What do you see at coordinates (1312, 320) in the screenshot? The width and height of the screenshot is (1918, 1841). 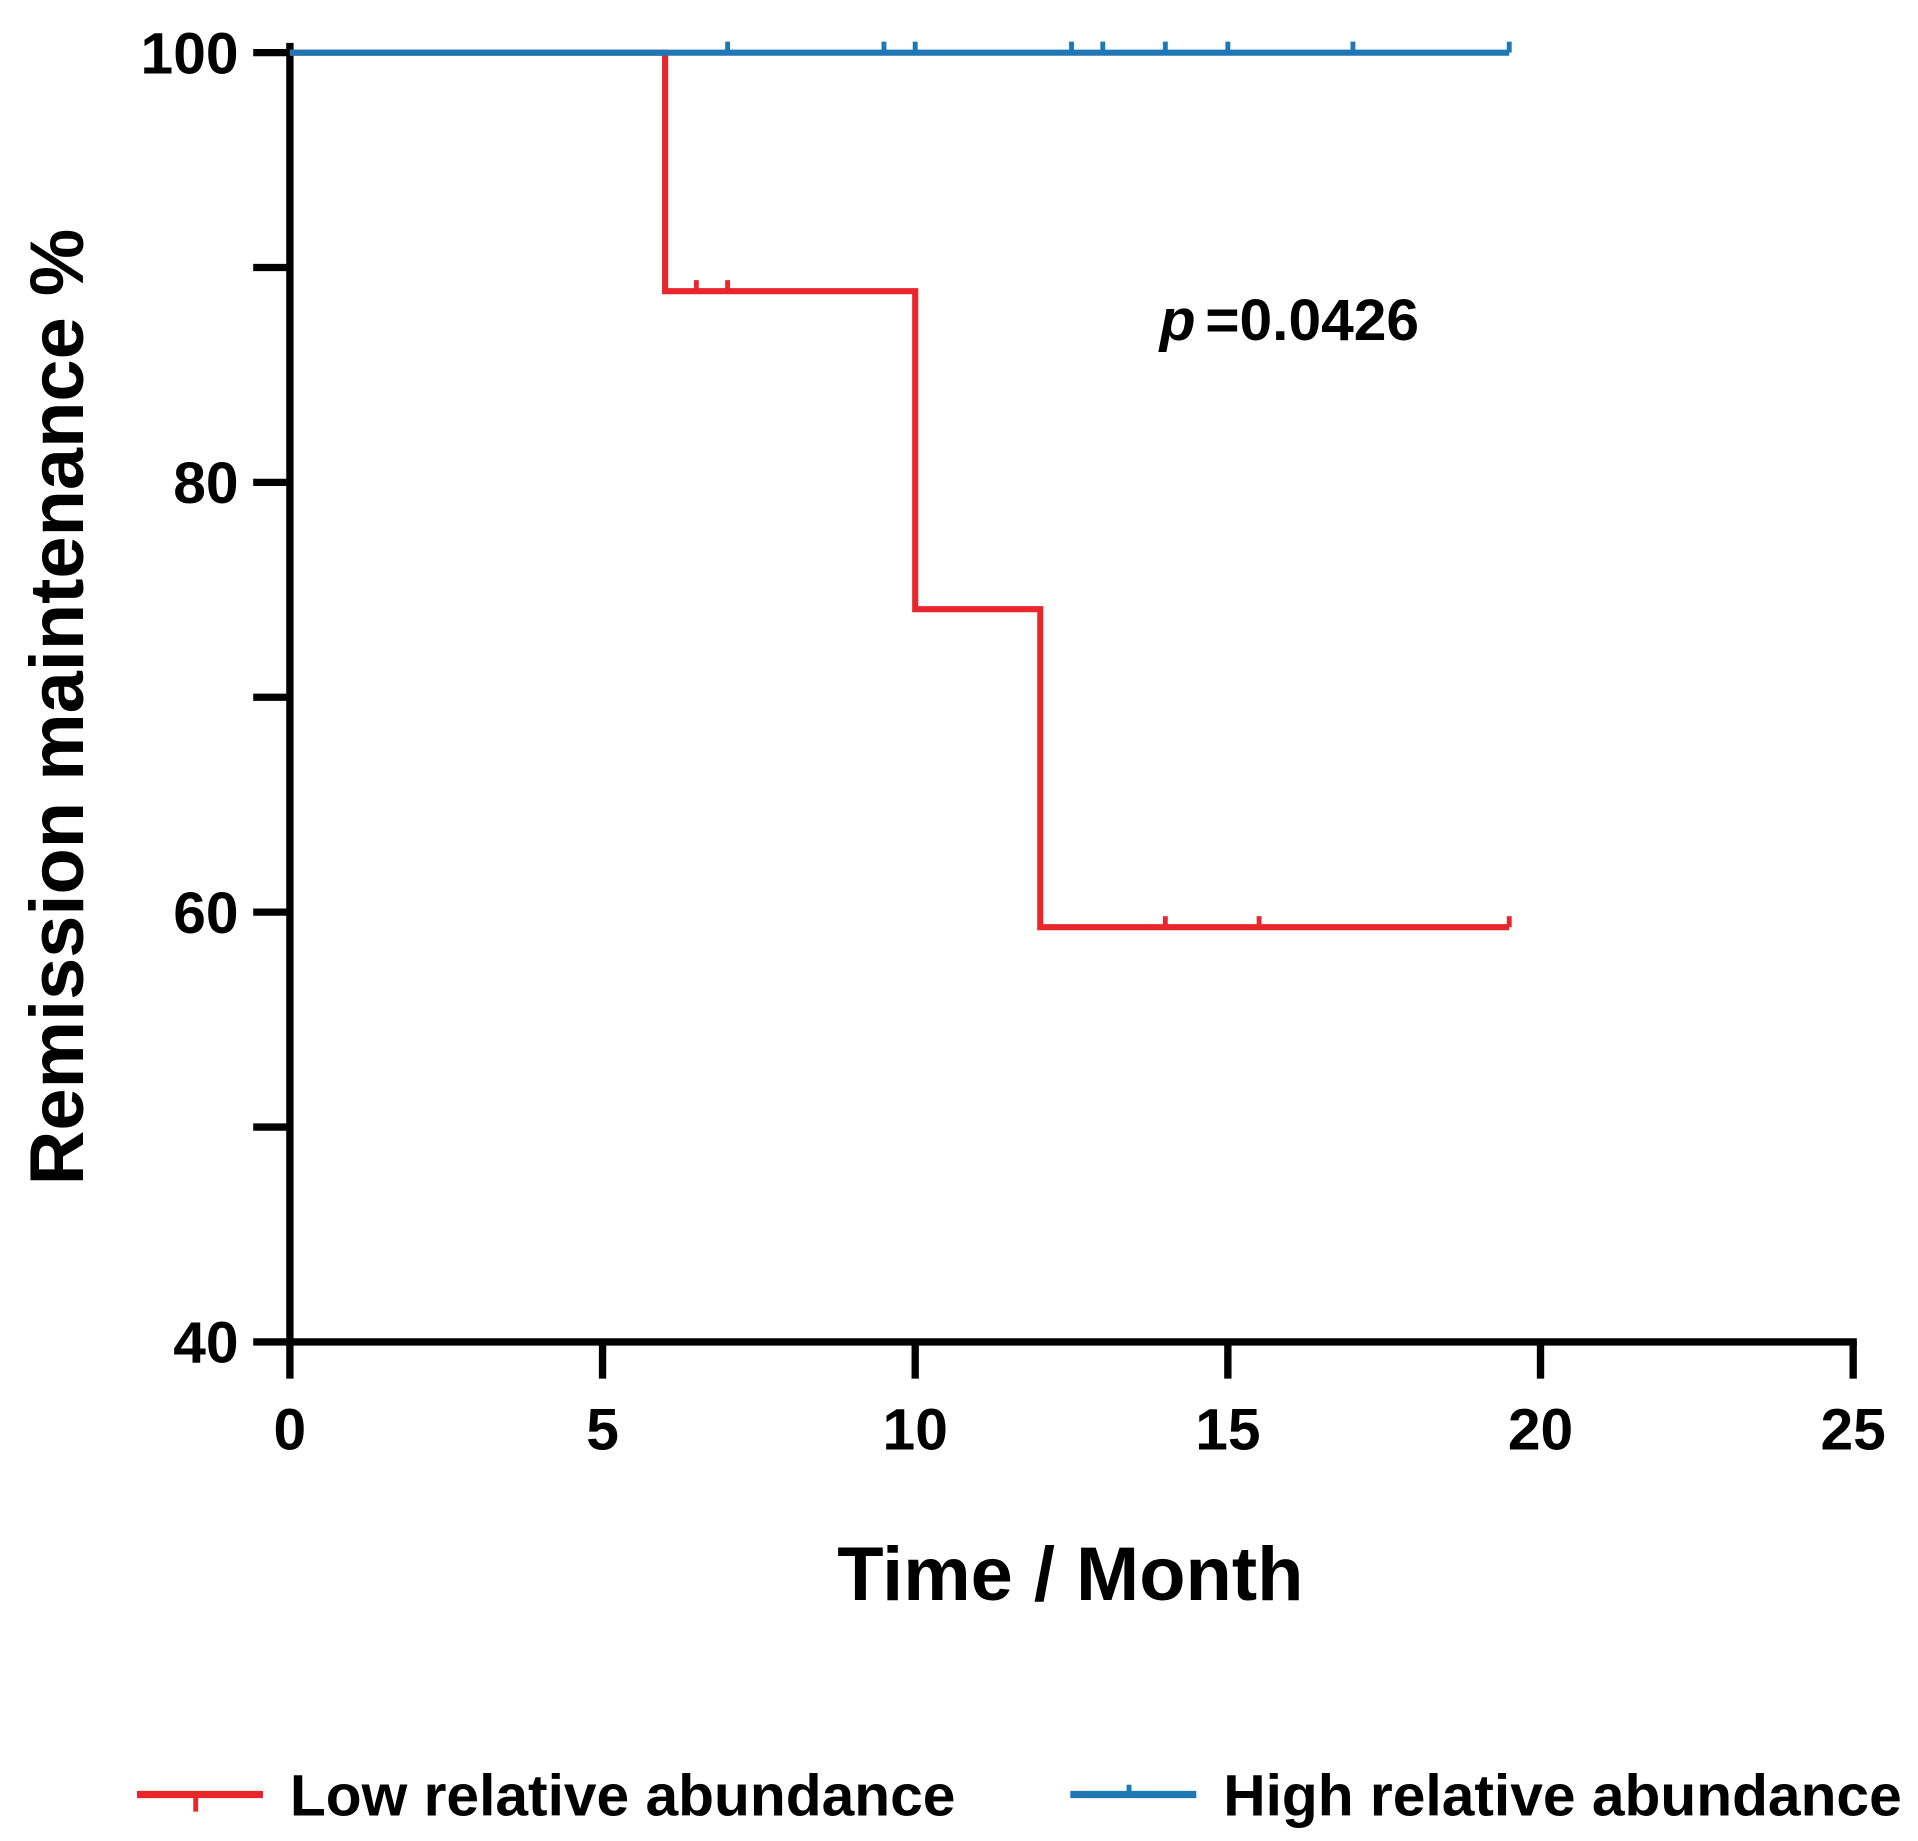 I see `p-text: =0.0426` at bounding box center [1312, 320].